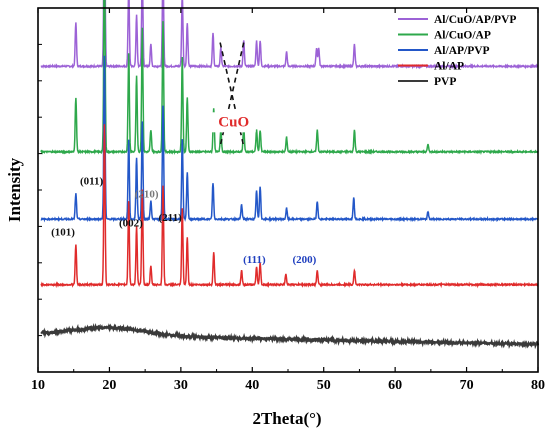 This screenshot has height=435, width=550. Describe the element at coordinates (305, 260) in the screenshot. I see `miller-index-label: (200)` at that location.